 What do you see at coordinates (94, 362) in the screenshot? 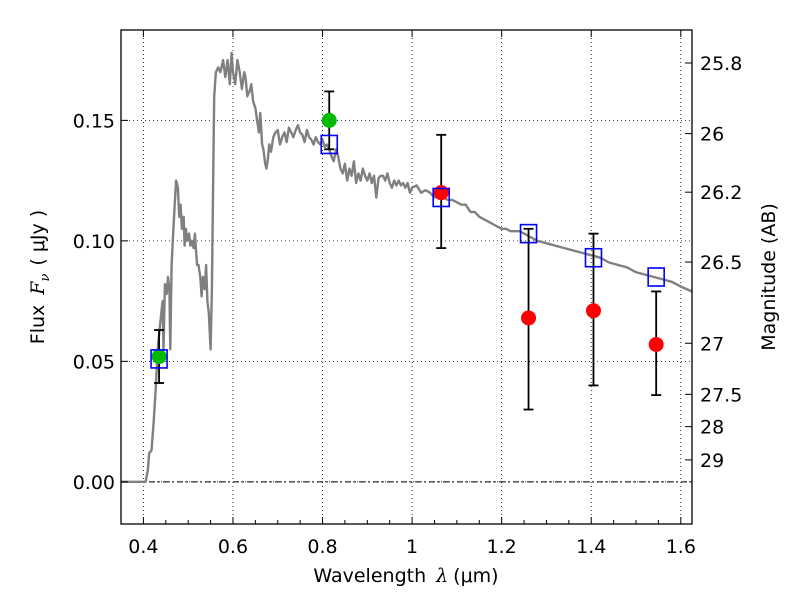
I see `y-tick-label: 0.05` at bounding box center [94, 362].